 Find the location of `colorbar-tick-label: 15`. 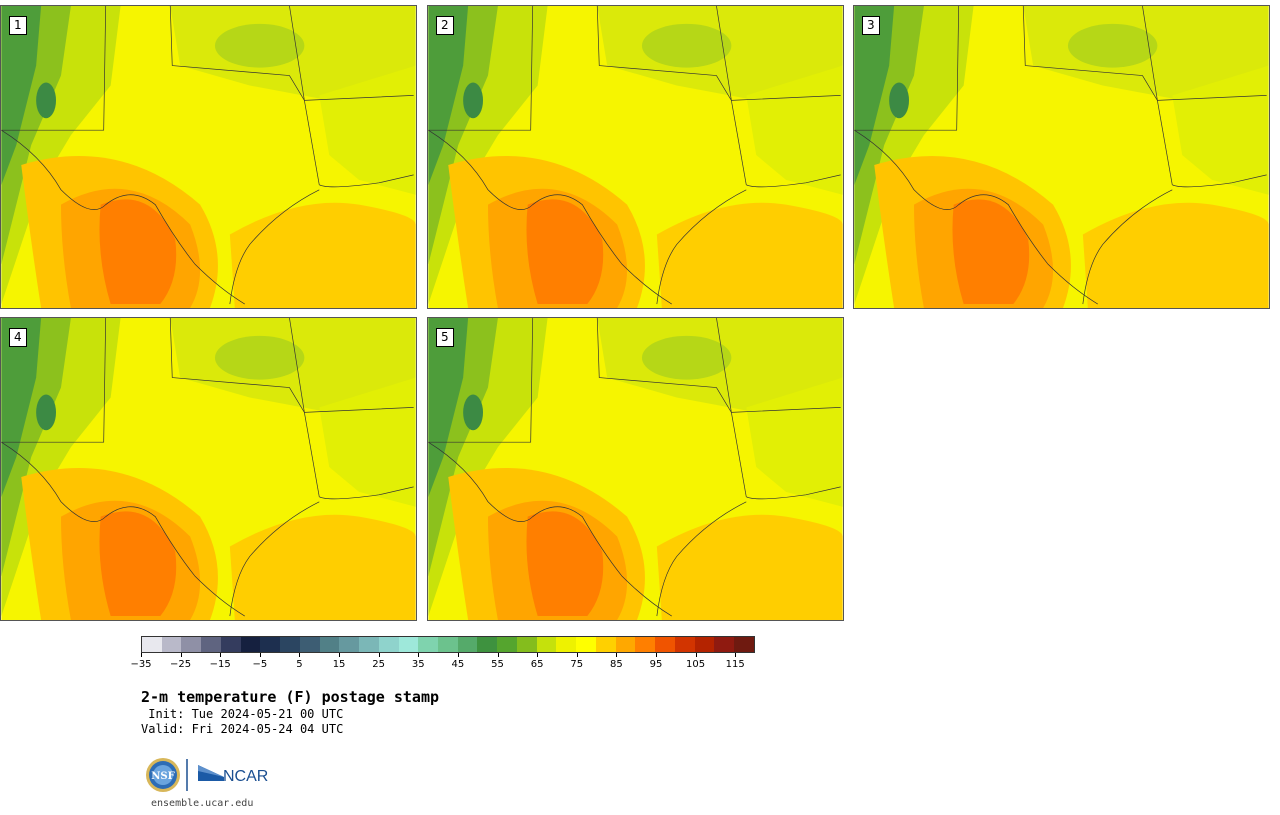

colorbar-tick-label: 15 is located at coordinates (339, 664).